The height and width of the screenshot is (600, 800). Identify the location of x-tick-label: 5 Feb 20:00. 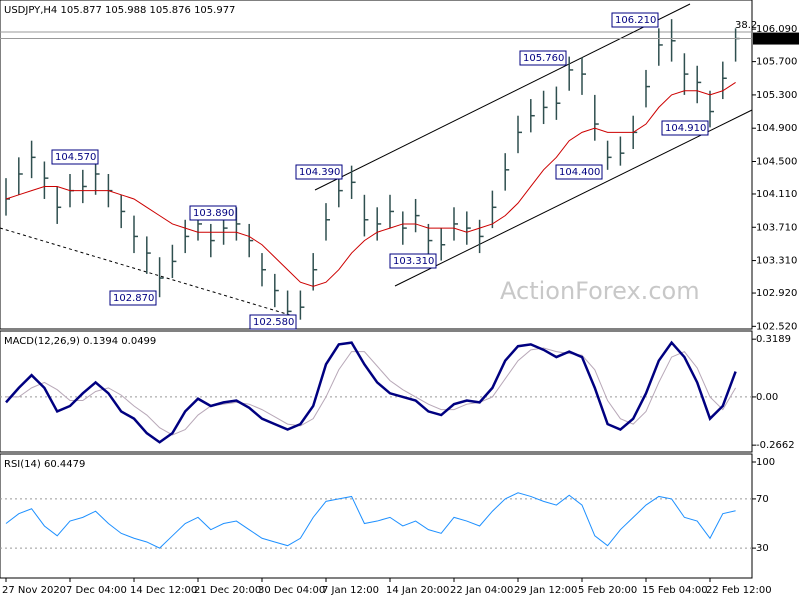
(607, 590).